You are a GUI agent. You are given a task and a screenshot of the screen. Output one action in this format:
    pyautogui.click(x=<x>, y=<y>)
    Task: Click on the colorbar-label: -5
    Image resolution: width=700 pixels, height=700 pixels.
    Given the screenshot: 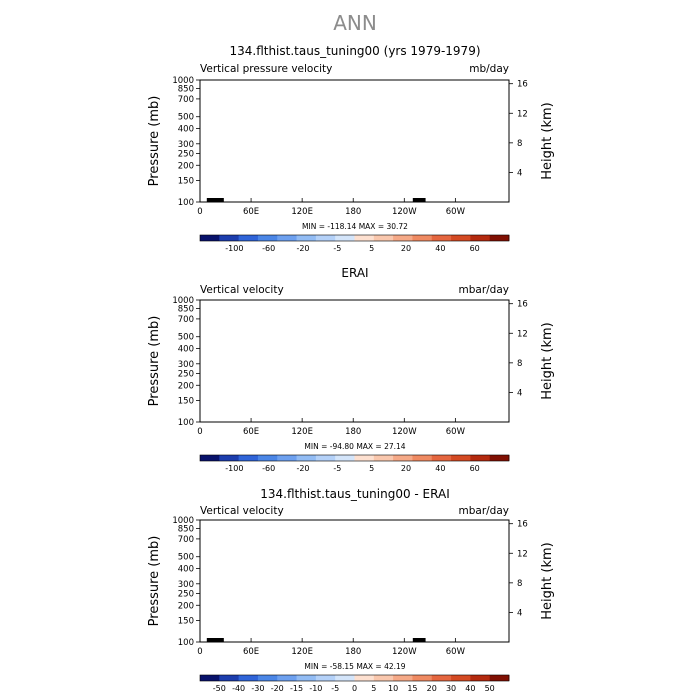 What is the action you would take?
    pyautogui.click(x=337, y=468)
    